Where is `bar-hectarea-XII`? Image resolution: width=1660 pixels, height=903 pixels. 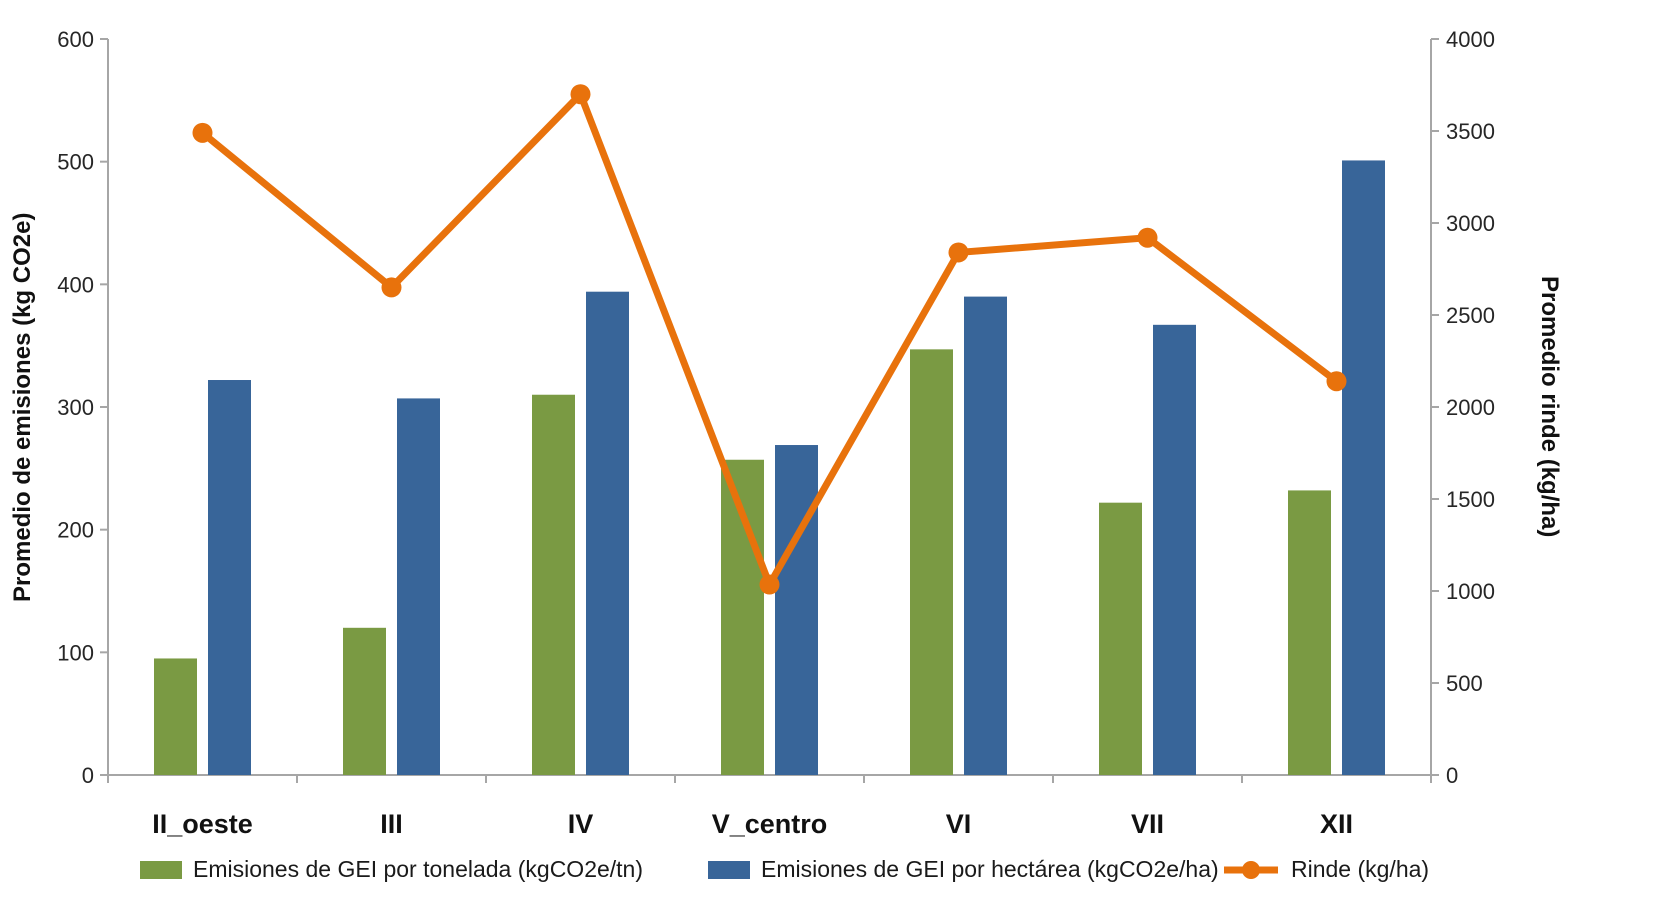
bar-hectarea-XII is located at coordinates (1363, 467).